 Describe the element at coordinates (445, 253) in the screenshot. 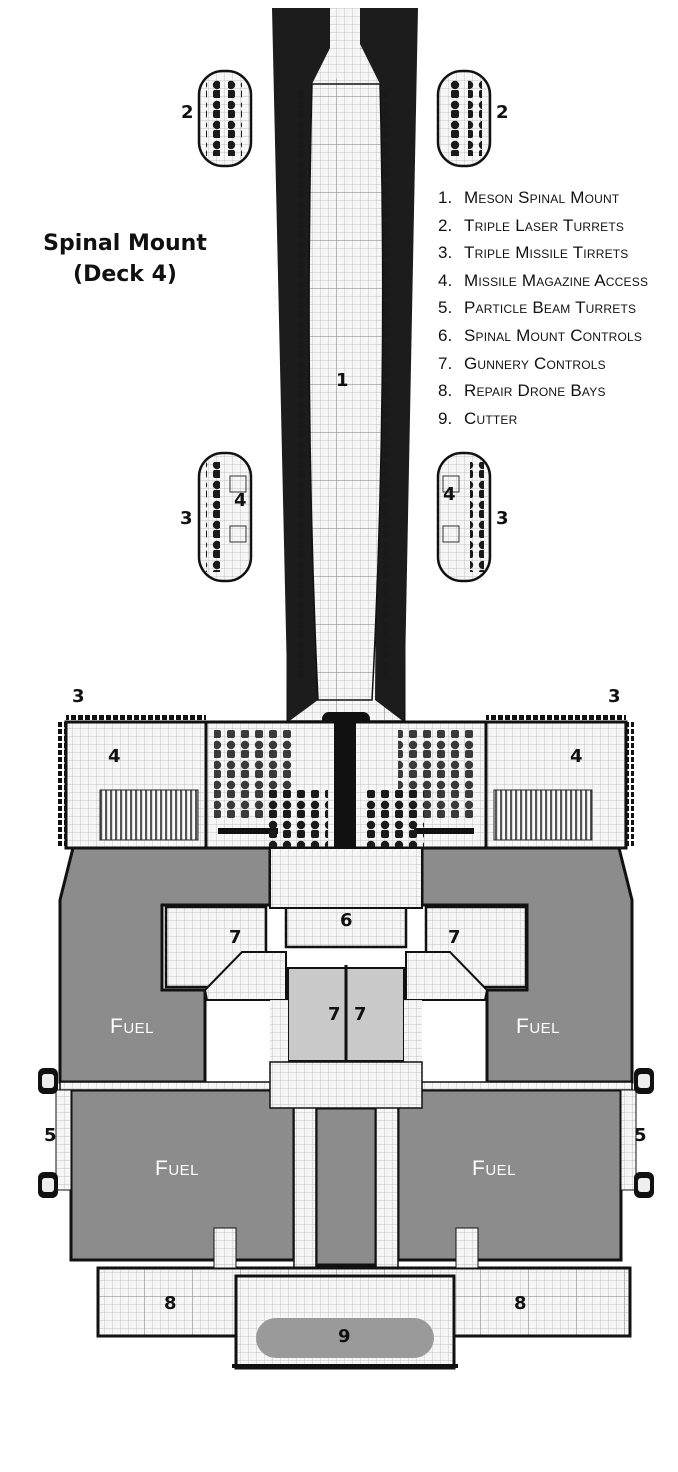

I see `legend-num: 3.` at that location.